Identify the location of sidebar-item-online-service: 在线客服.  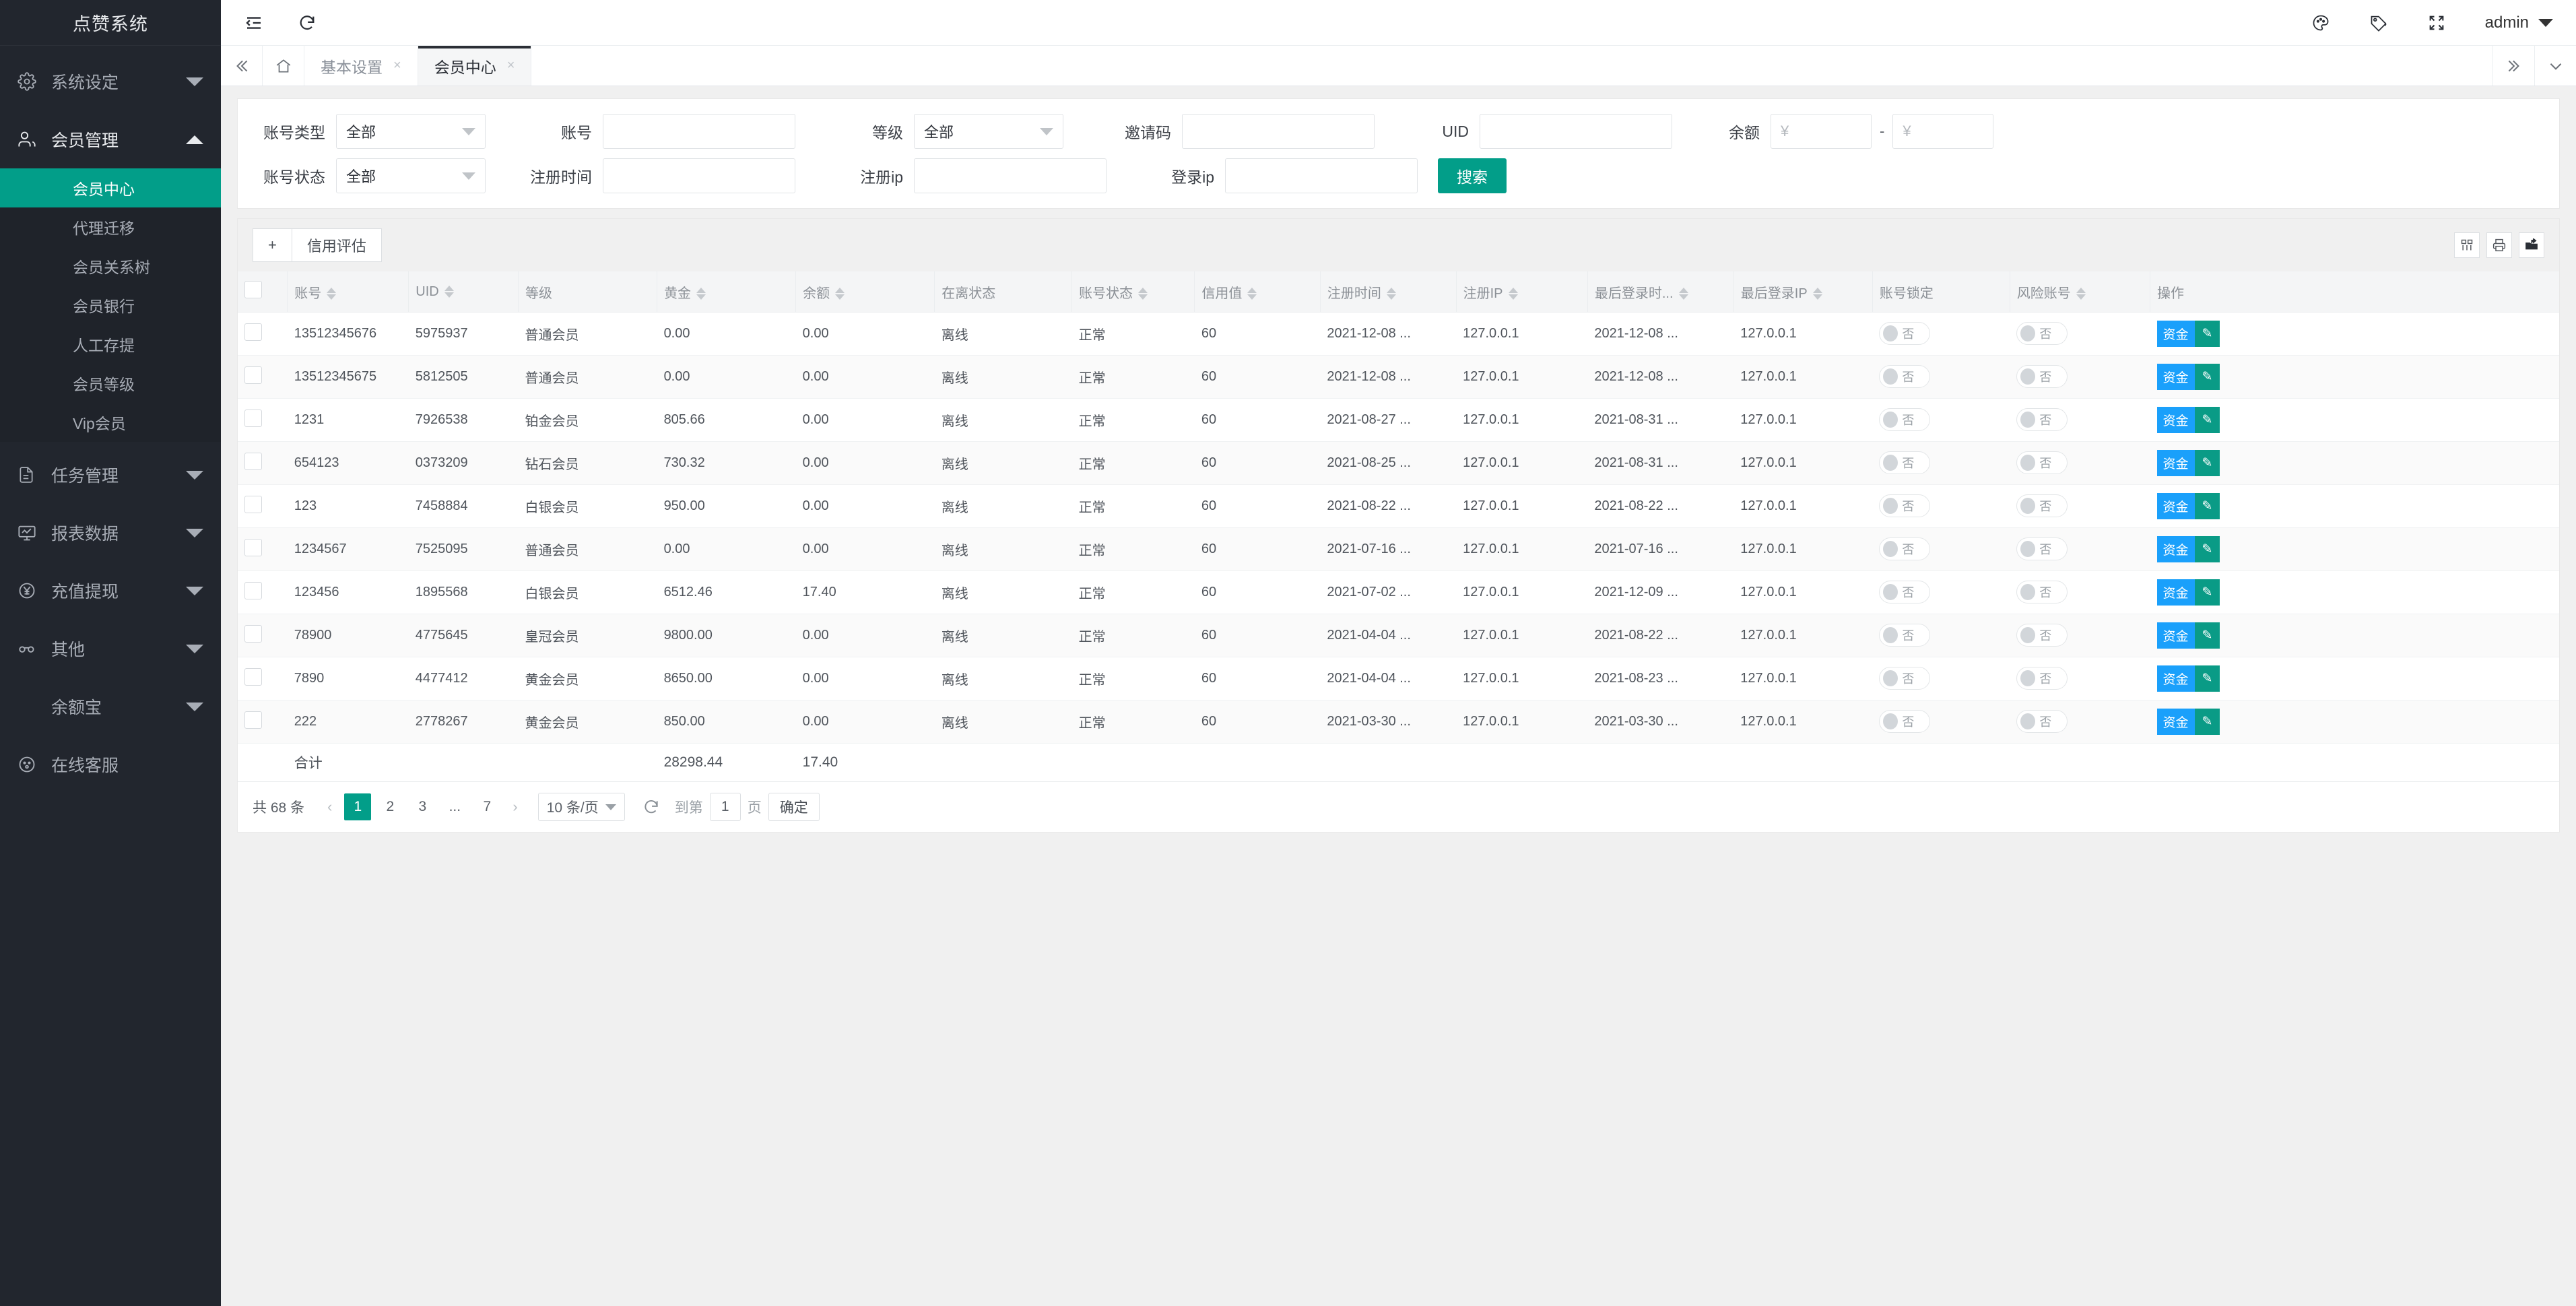
(110, 764).